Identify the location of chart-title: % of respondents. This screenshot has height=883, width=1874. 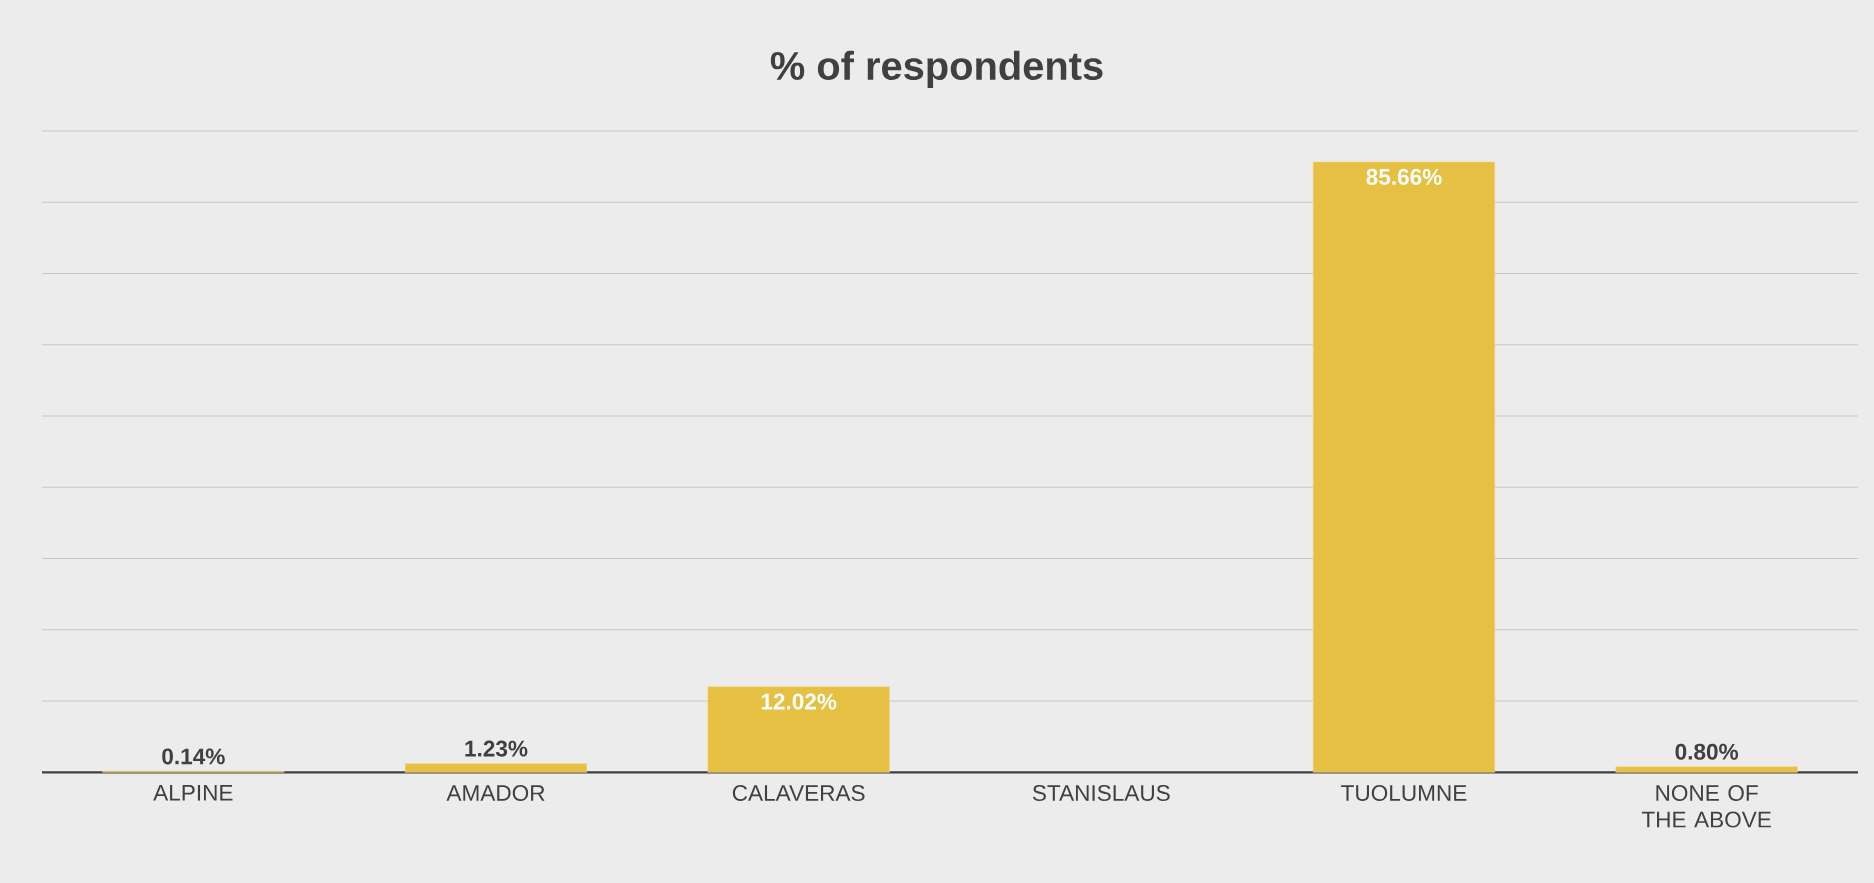
(936, 69).